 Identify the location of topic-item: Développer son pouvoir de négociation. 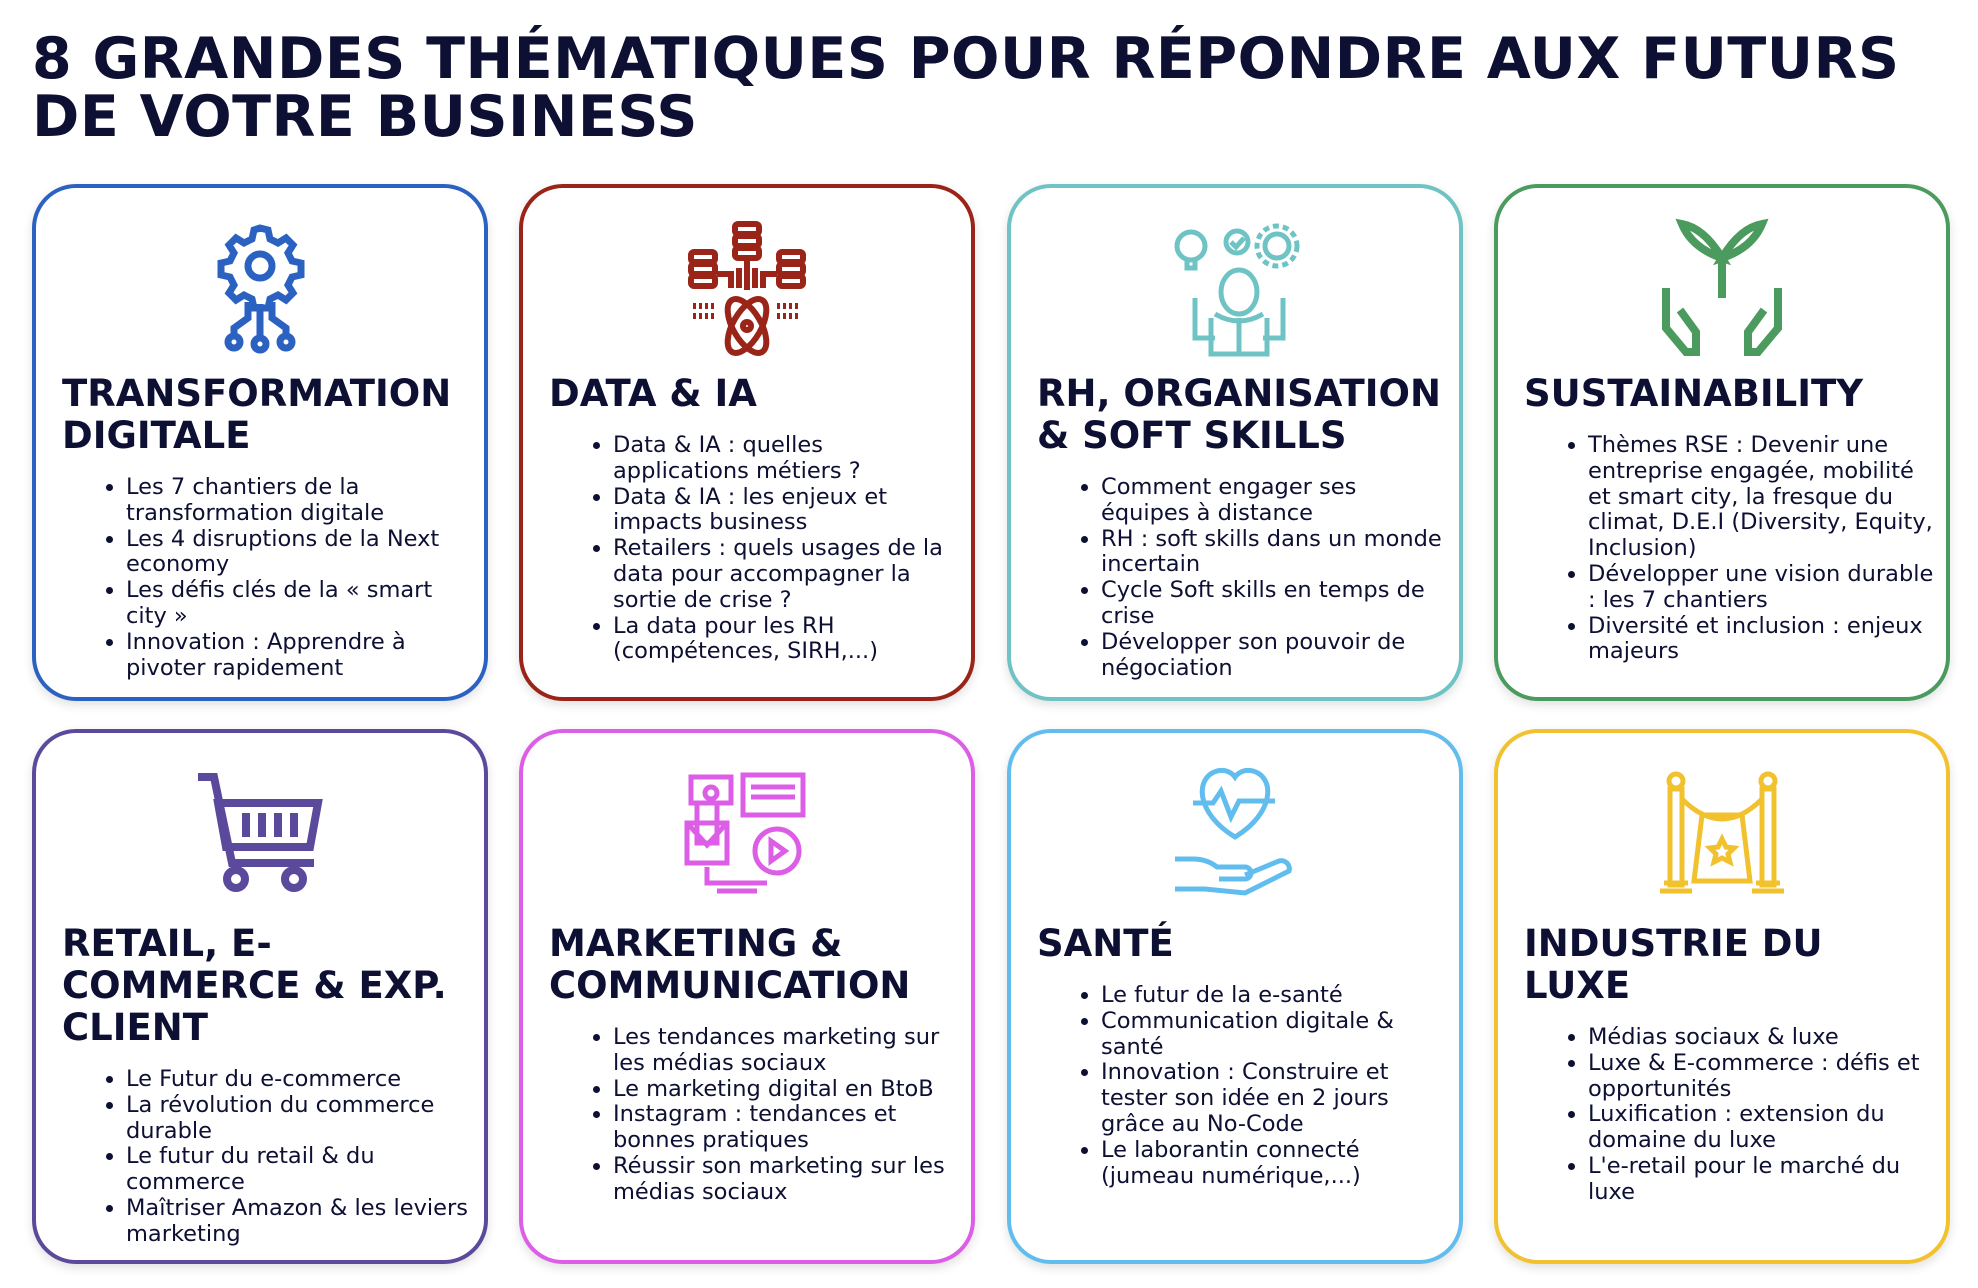
(1274, 655).